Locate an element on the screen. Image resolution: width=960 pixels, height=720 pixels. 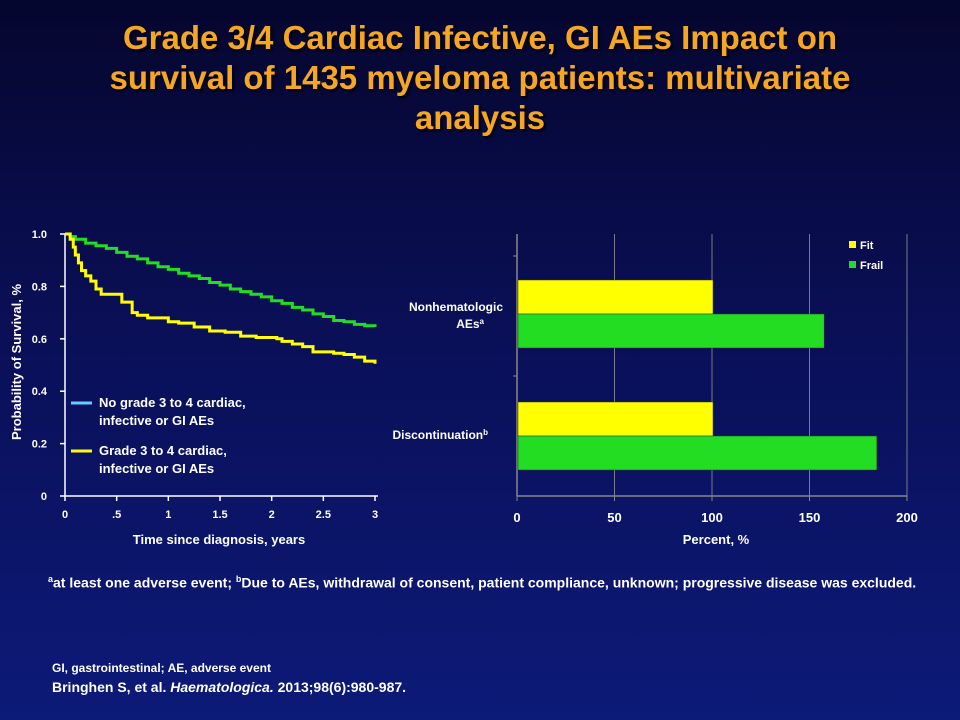
abbreviations: GI, gastrointestinal; AE, adverse event is located at coordinates (161, 668).